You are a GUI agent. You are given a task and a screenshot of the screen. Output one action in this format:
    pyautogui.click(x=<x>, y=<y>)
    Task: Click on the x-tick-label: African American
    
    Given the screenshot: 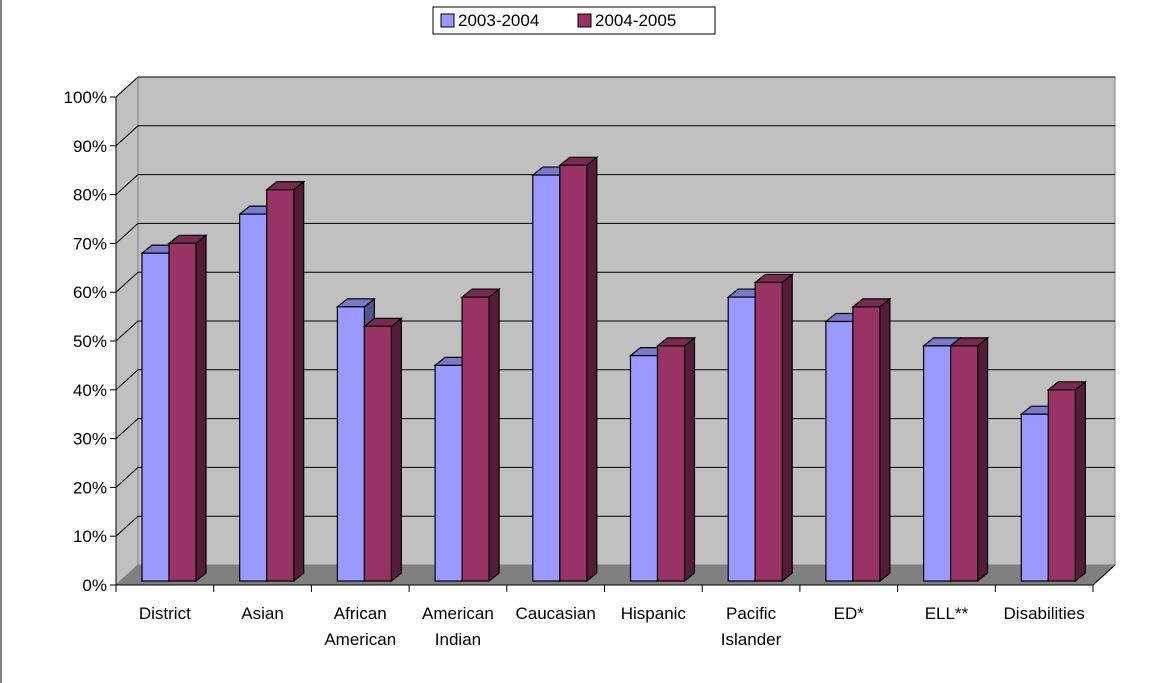 What is the action you would take?
    pyautogui.click(x=360, y=626)
    